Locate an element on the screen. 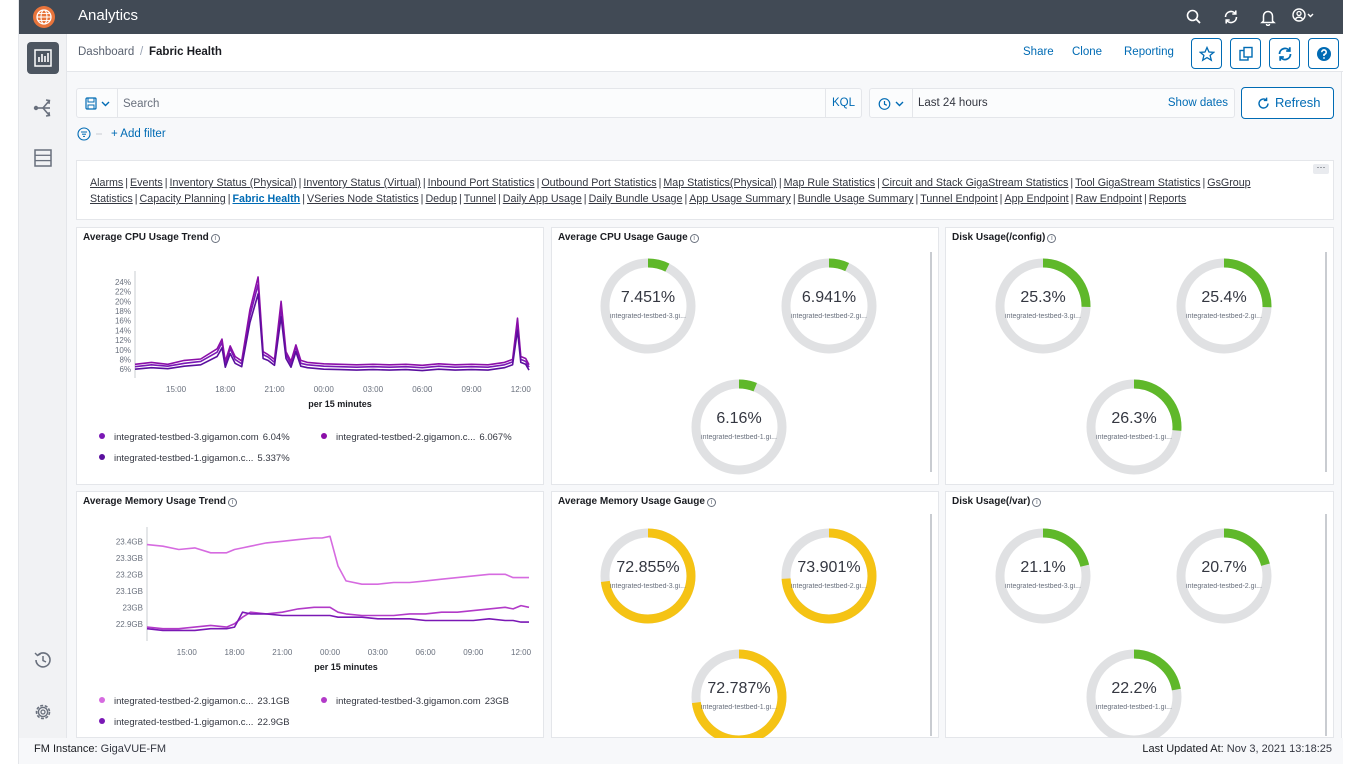 The height and width of the screenshot is (780, 1360). favorite-button is located at coordinates (1206, 53).